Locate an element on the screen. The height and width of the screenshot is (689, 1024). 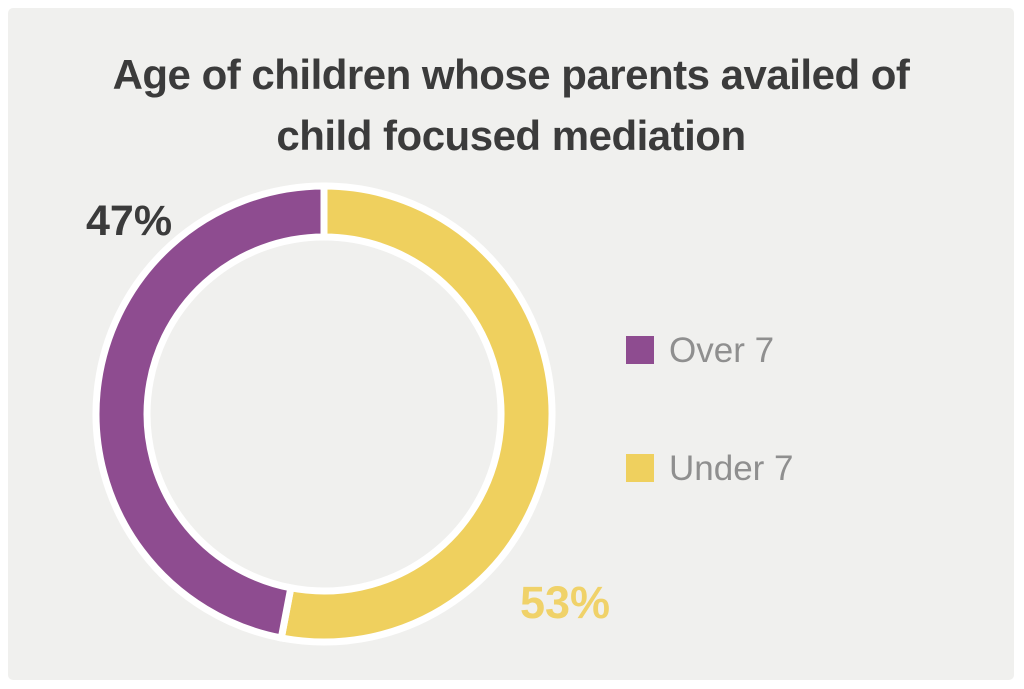
legend-label-under7: Under 7 is located at coordinates (731, 468).